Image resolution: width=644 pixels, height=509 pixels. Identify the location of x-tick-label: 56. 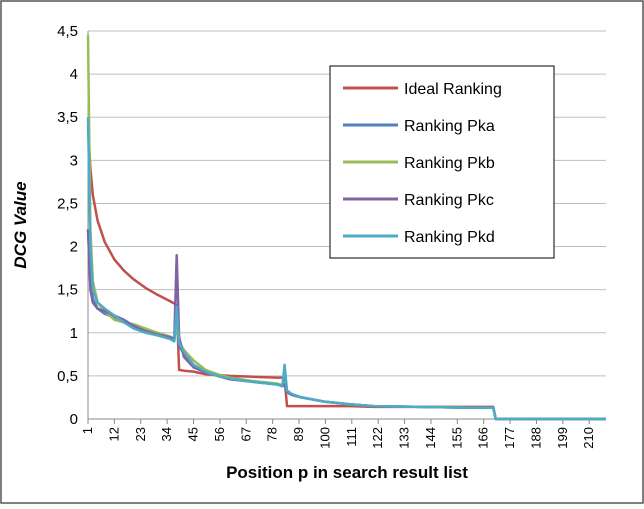
(219, 434).